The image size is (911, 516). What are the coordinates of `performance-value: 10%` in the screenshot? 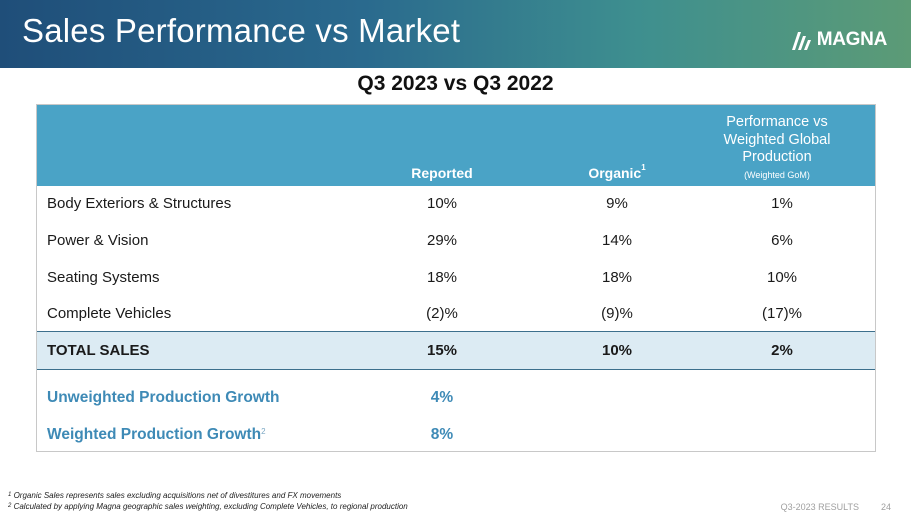 It's located at (782, 277).